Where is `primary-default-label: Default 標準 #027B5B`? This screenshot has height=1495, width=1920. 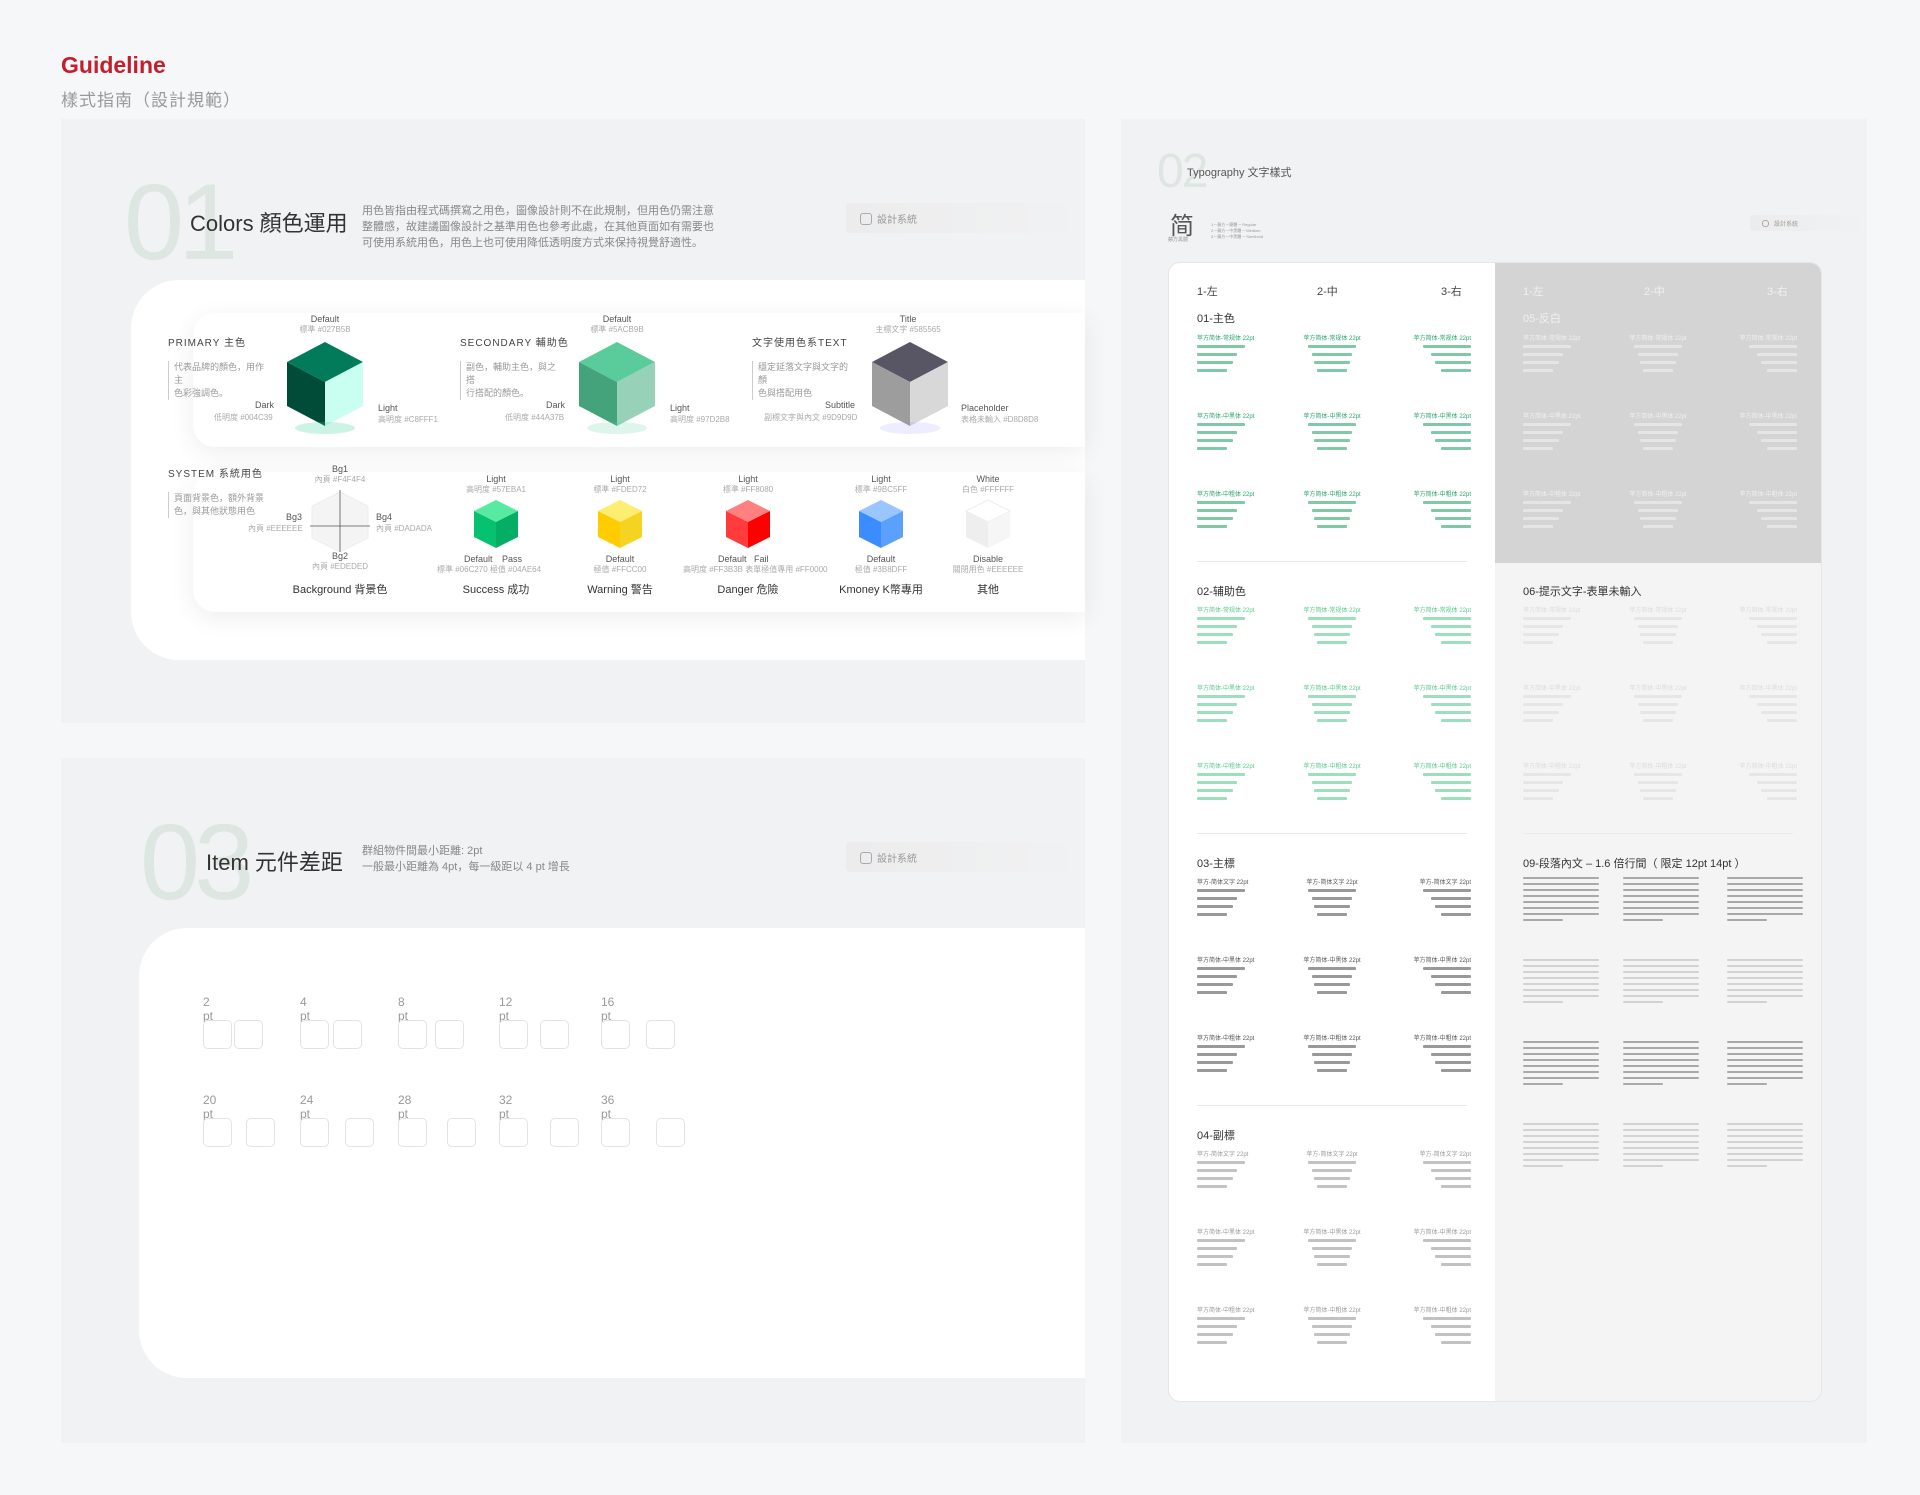 primary-default-label: Default 標準 #027B5B is located at coordinates (325, 324).